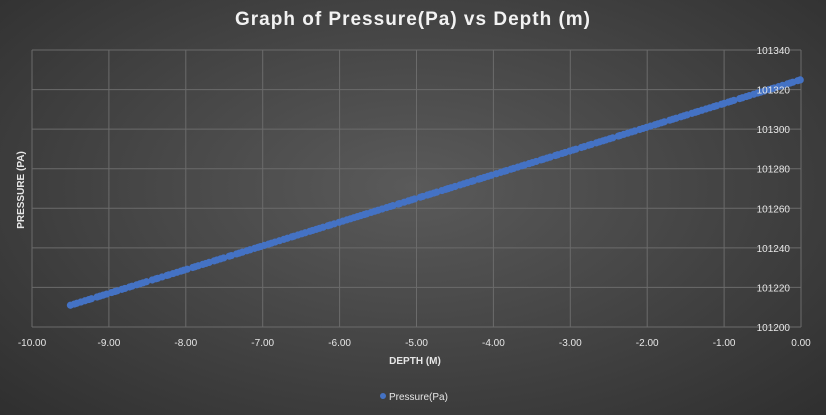 The image size is (826, 415). What do you see at coordinates (109, 343) in the screenshot?
I see `x-tick-label: -9.00` at bounding box center [109, 343].